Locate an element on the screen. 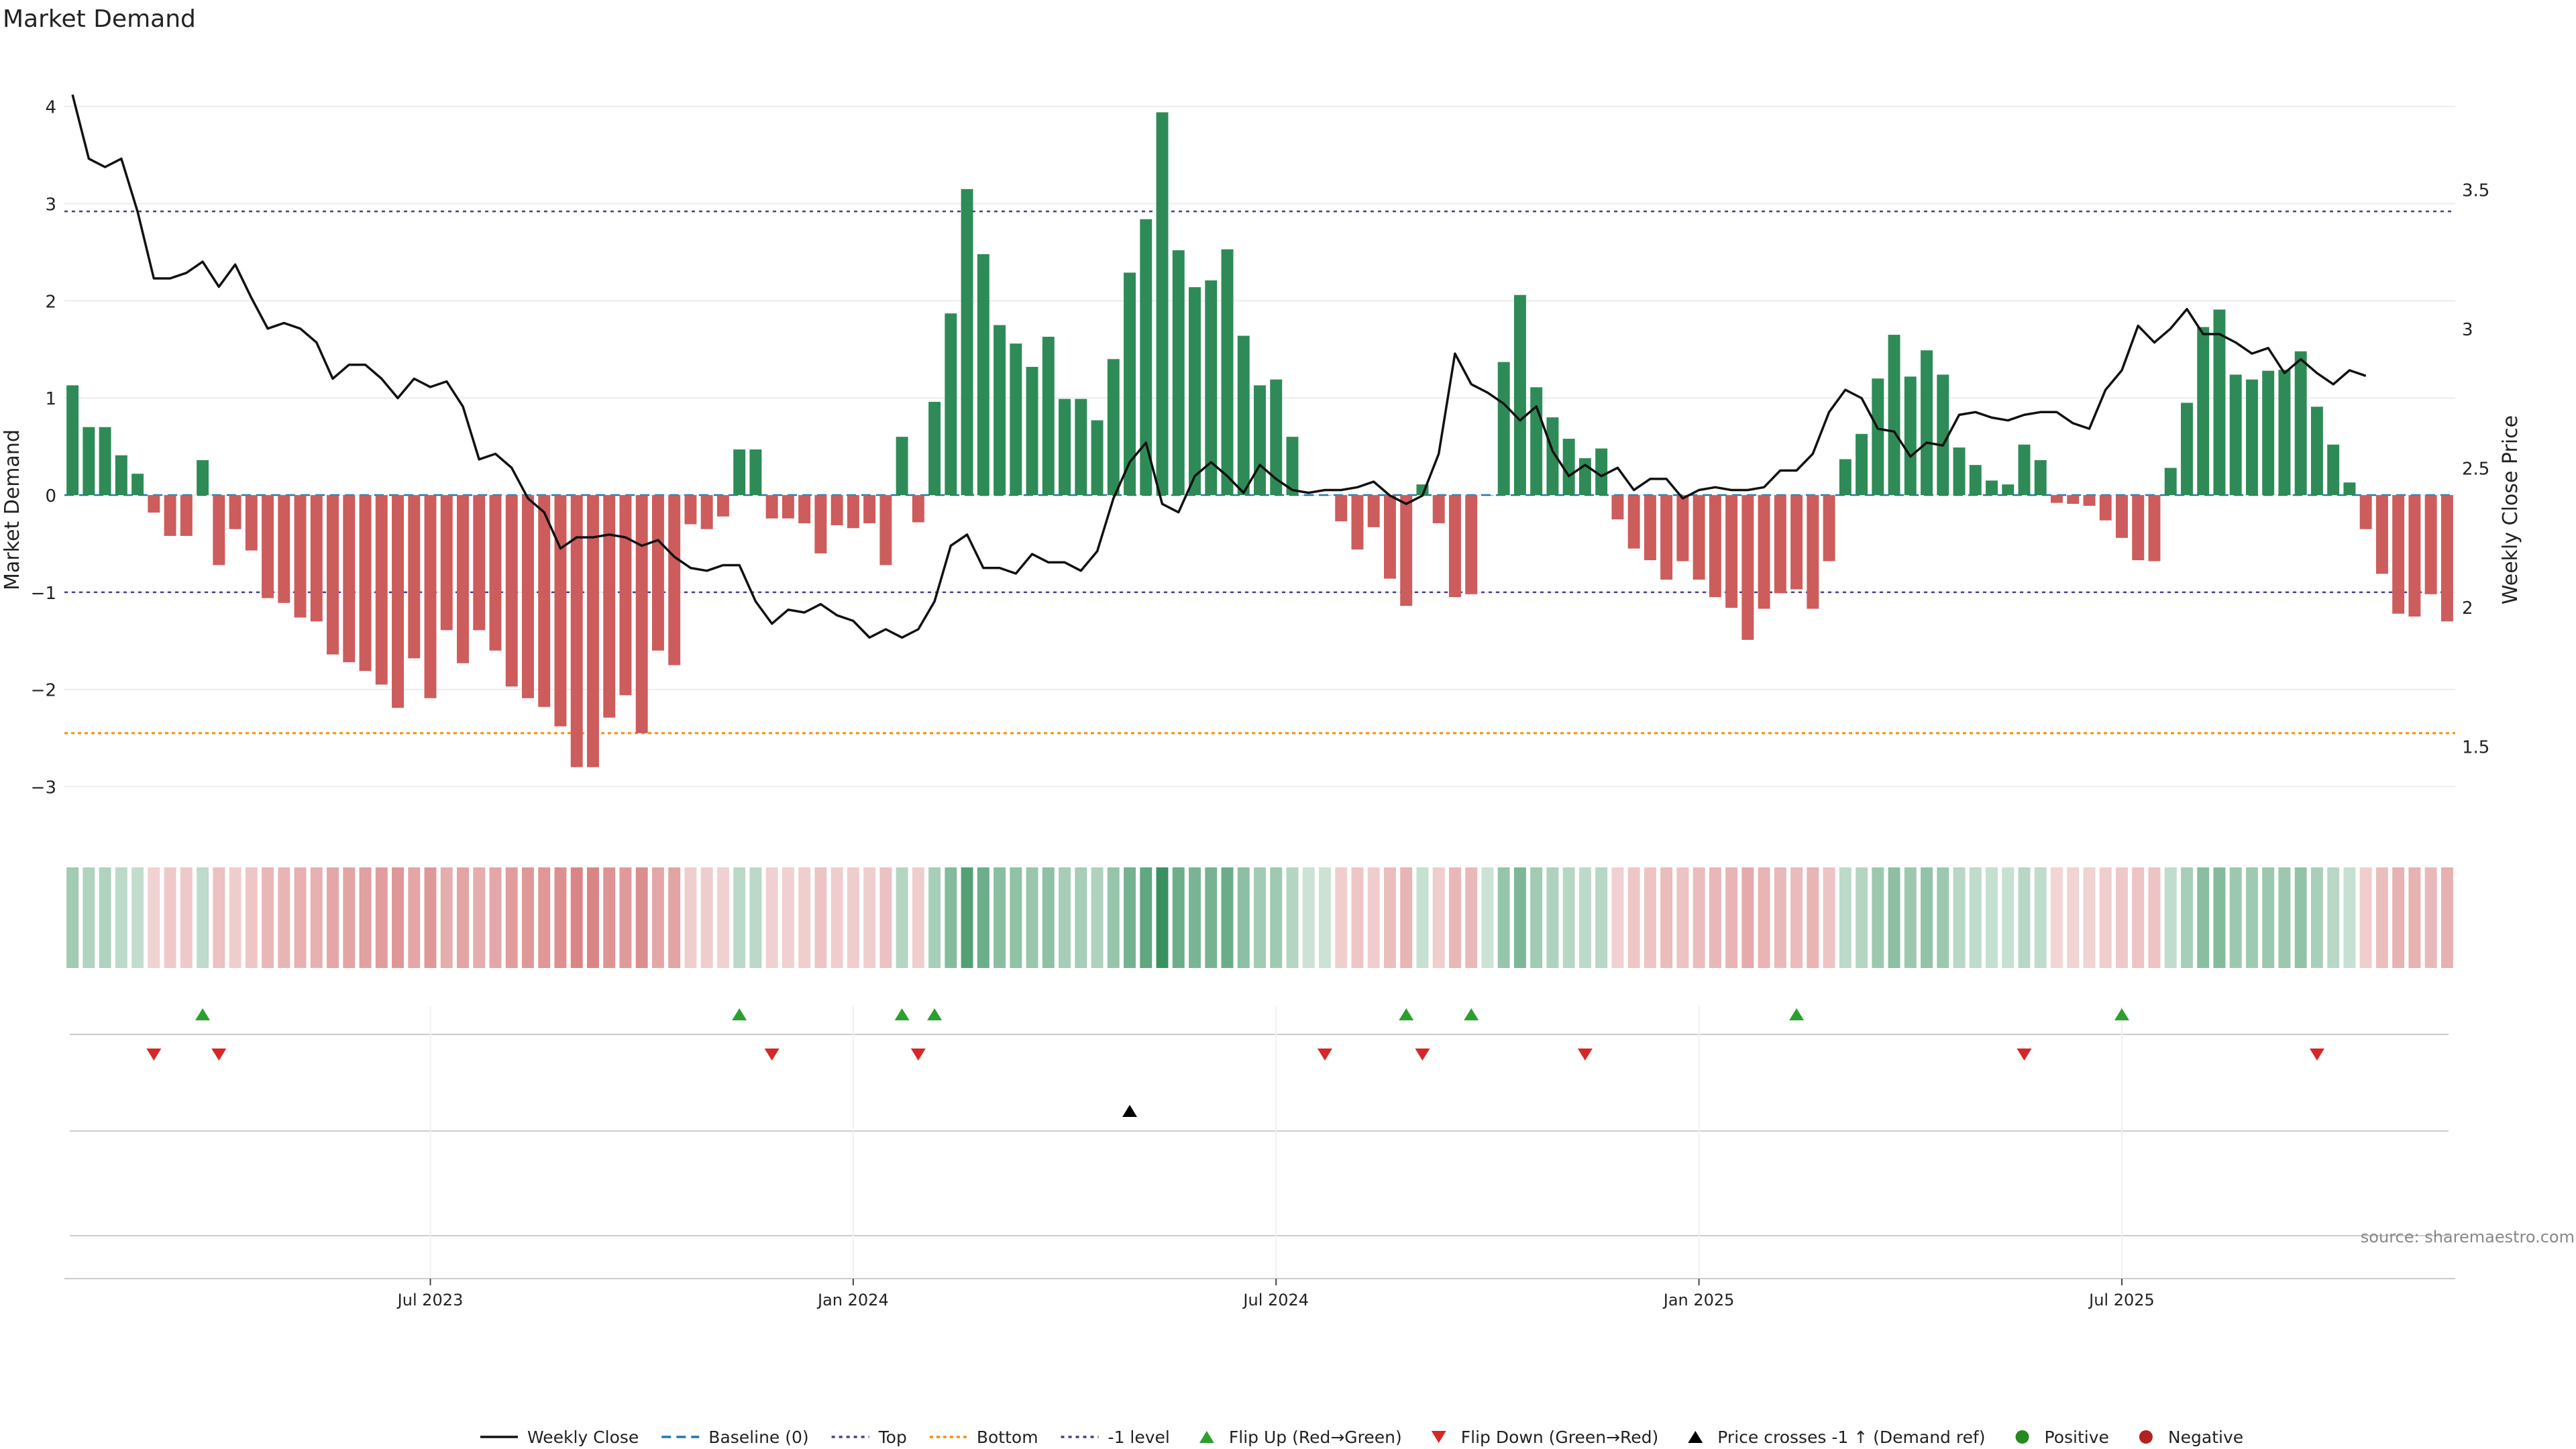  y-tick-label: 3 is located at coordinates (50, 205).